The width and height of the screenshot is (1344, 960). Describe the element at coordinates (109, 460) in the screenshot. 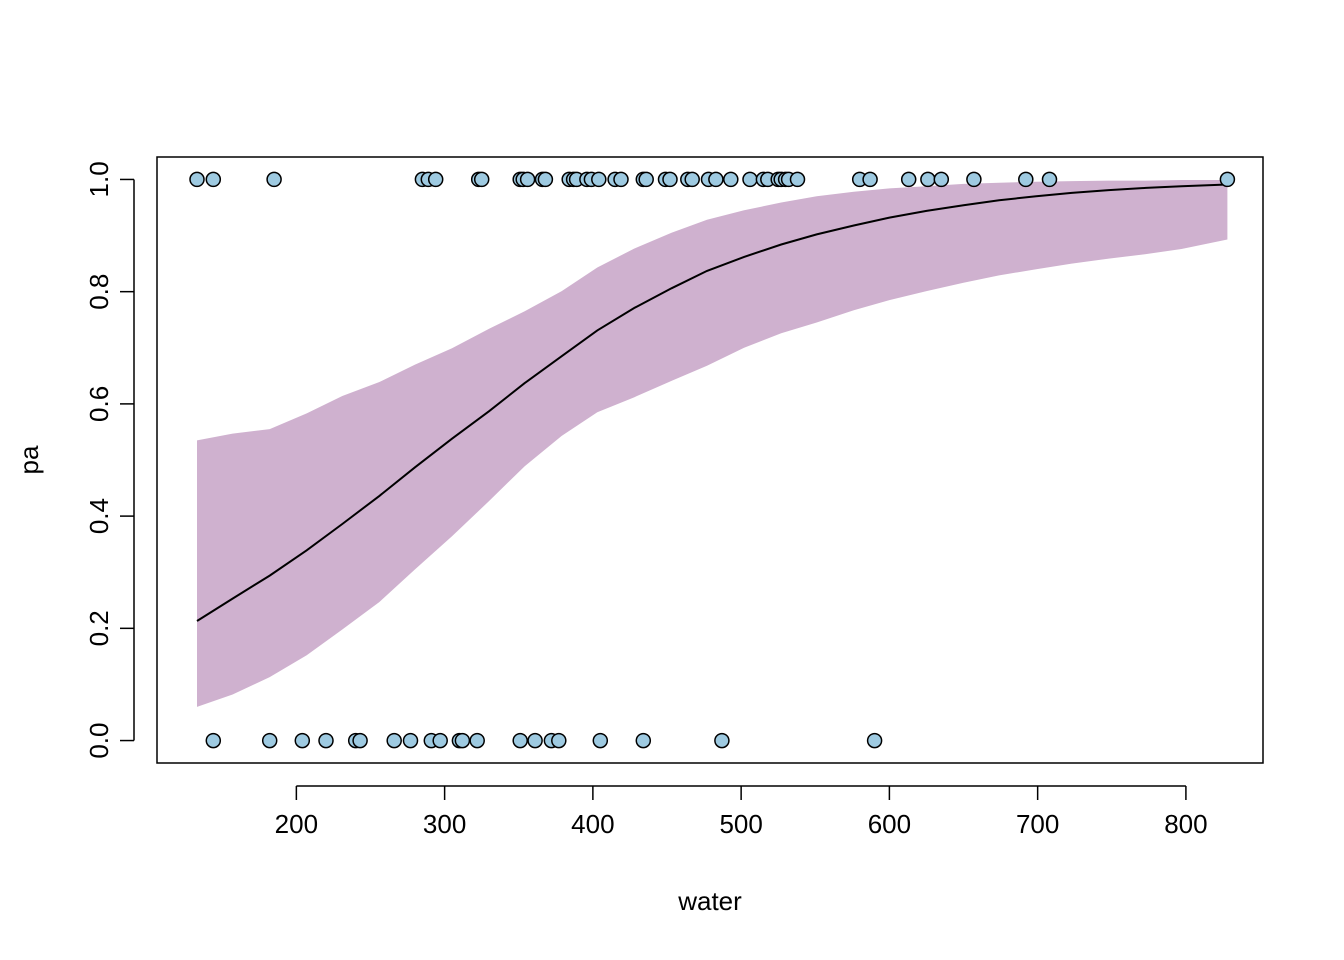

I see `y-axis: 0.0 0.2 0.4 0.6 0.8 1.0` at that location.